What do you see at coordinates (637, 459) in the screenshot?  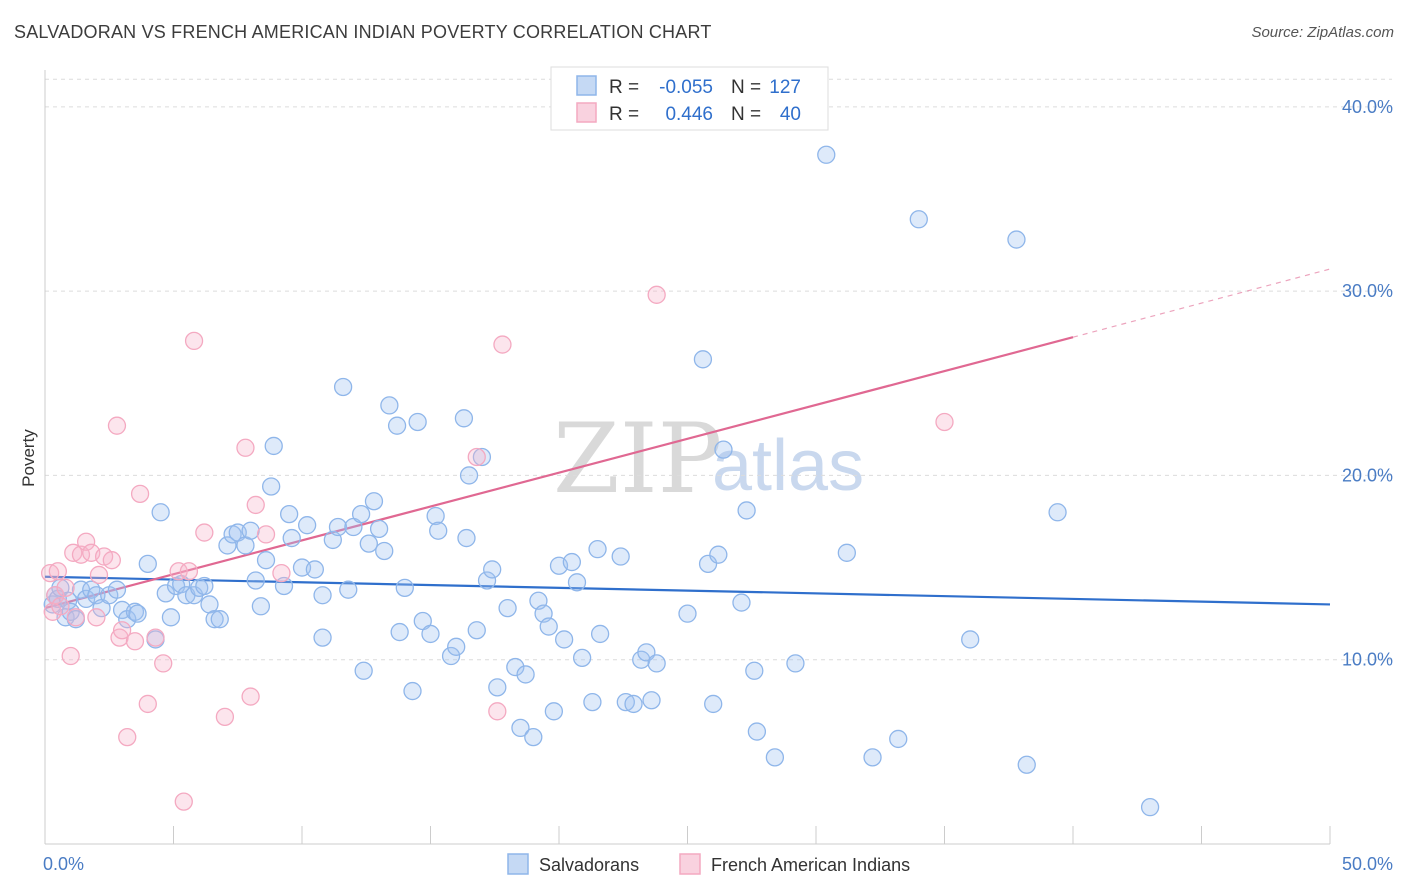 I see `watermark-zip: ZIP` at bounding box center [637, 459].